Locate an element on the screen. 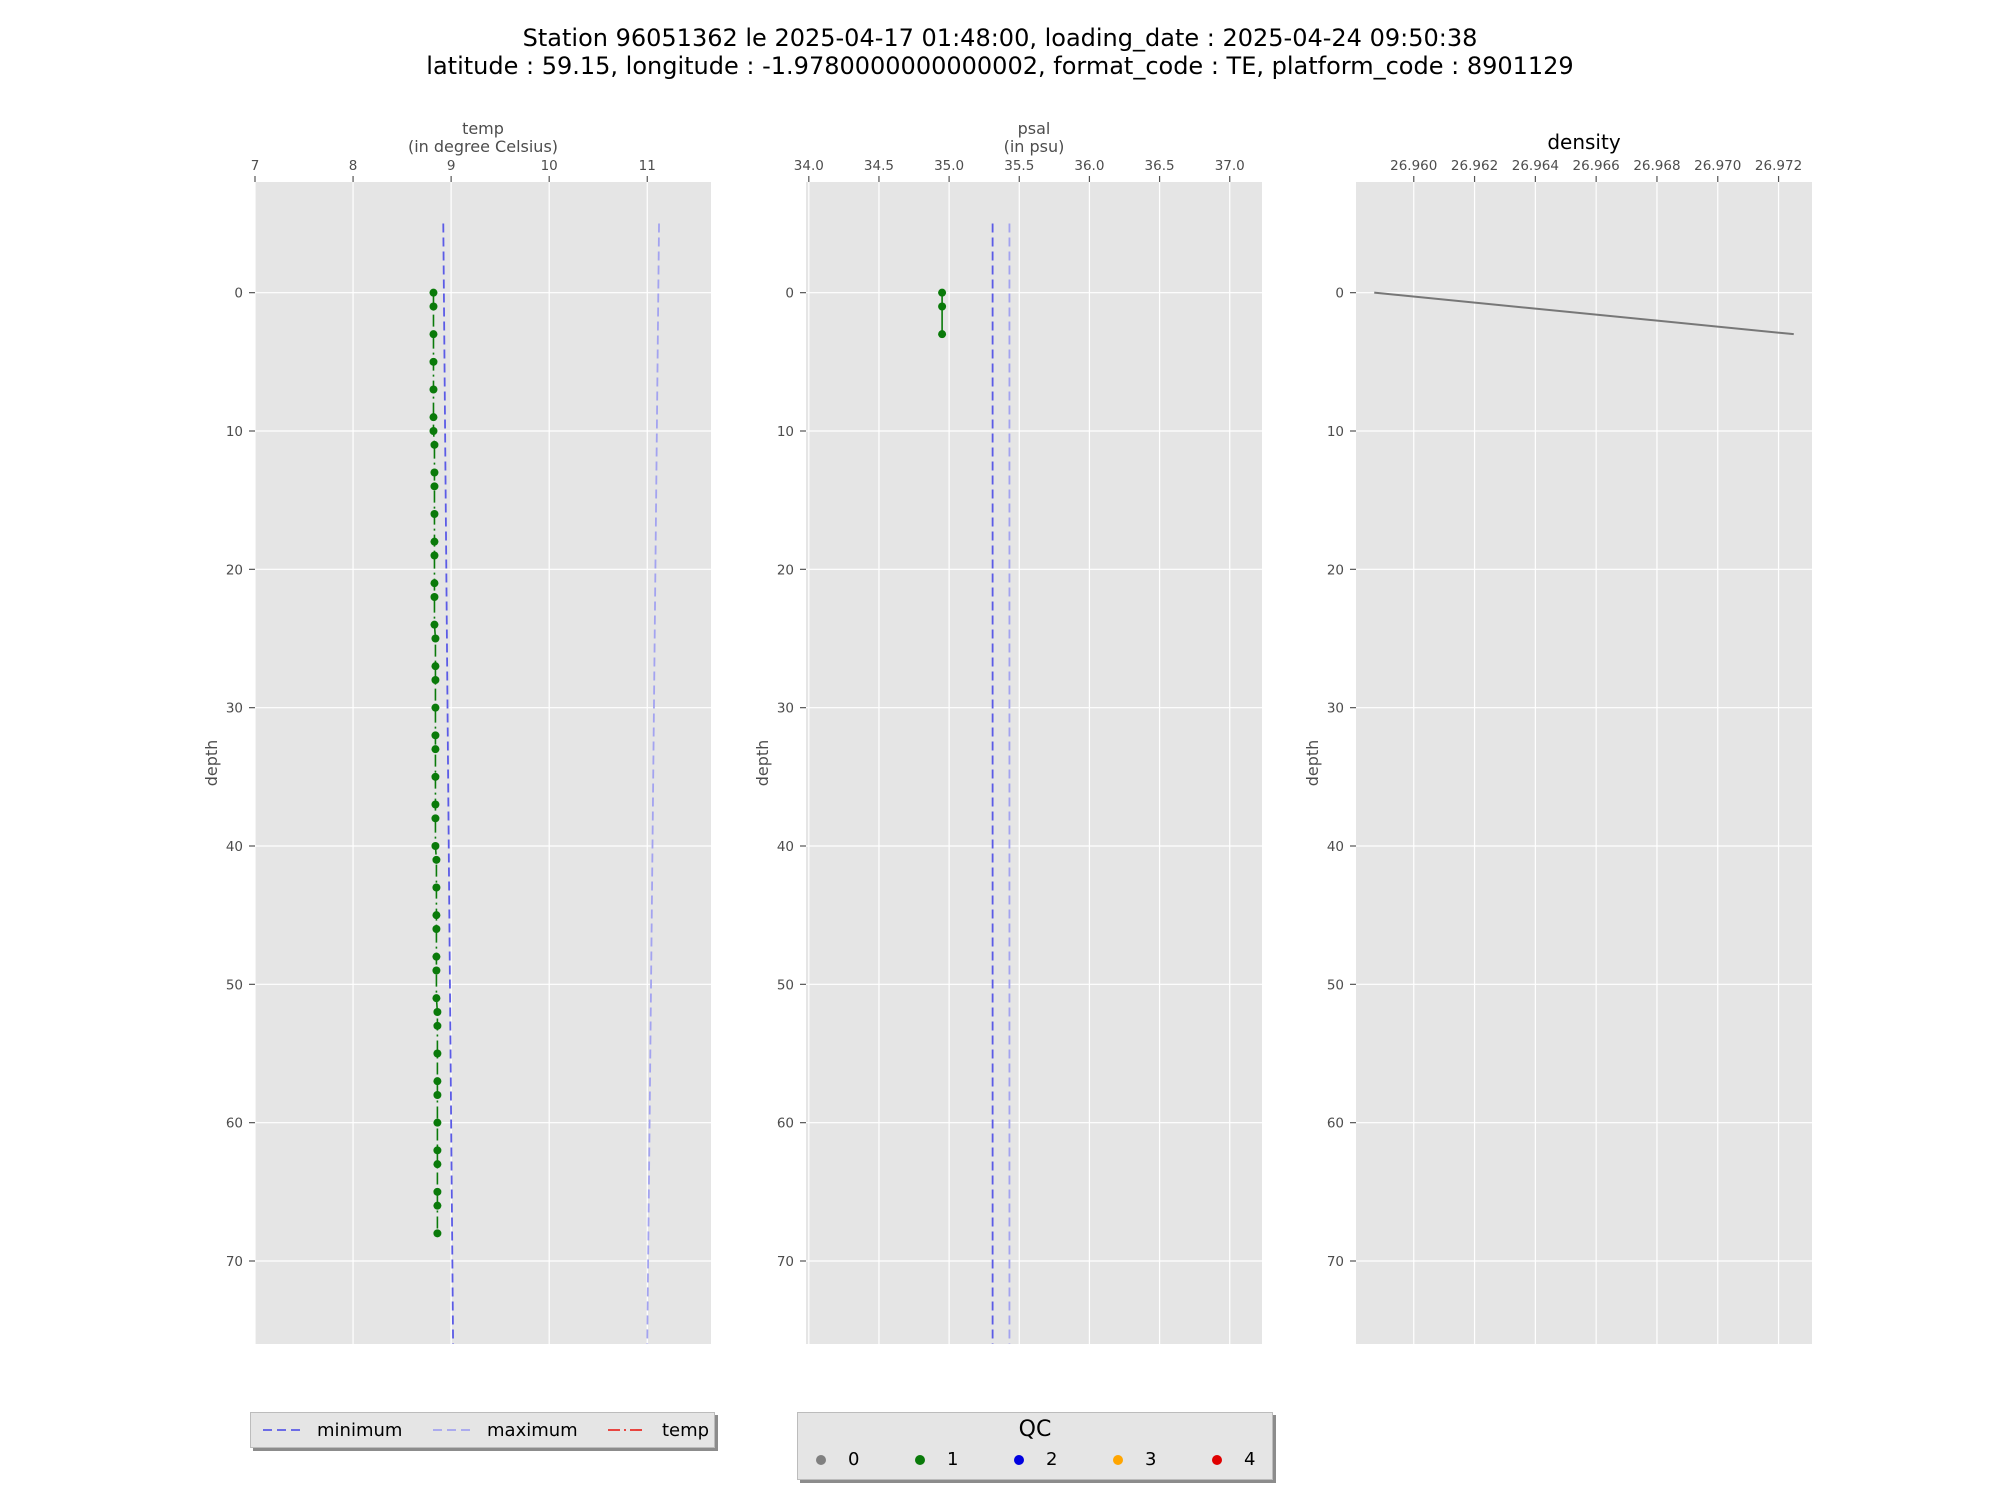 This screenshot has width=2000, height=1500. legend-swatch-minimum is located at coordinates (282, 1430).